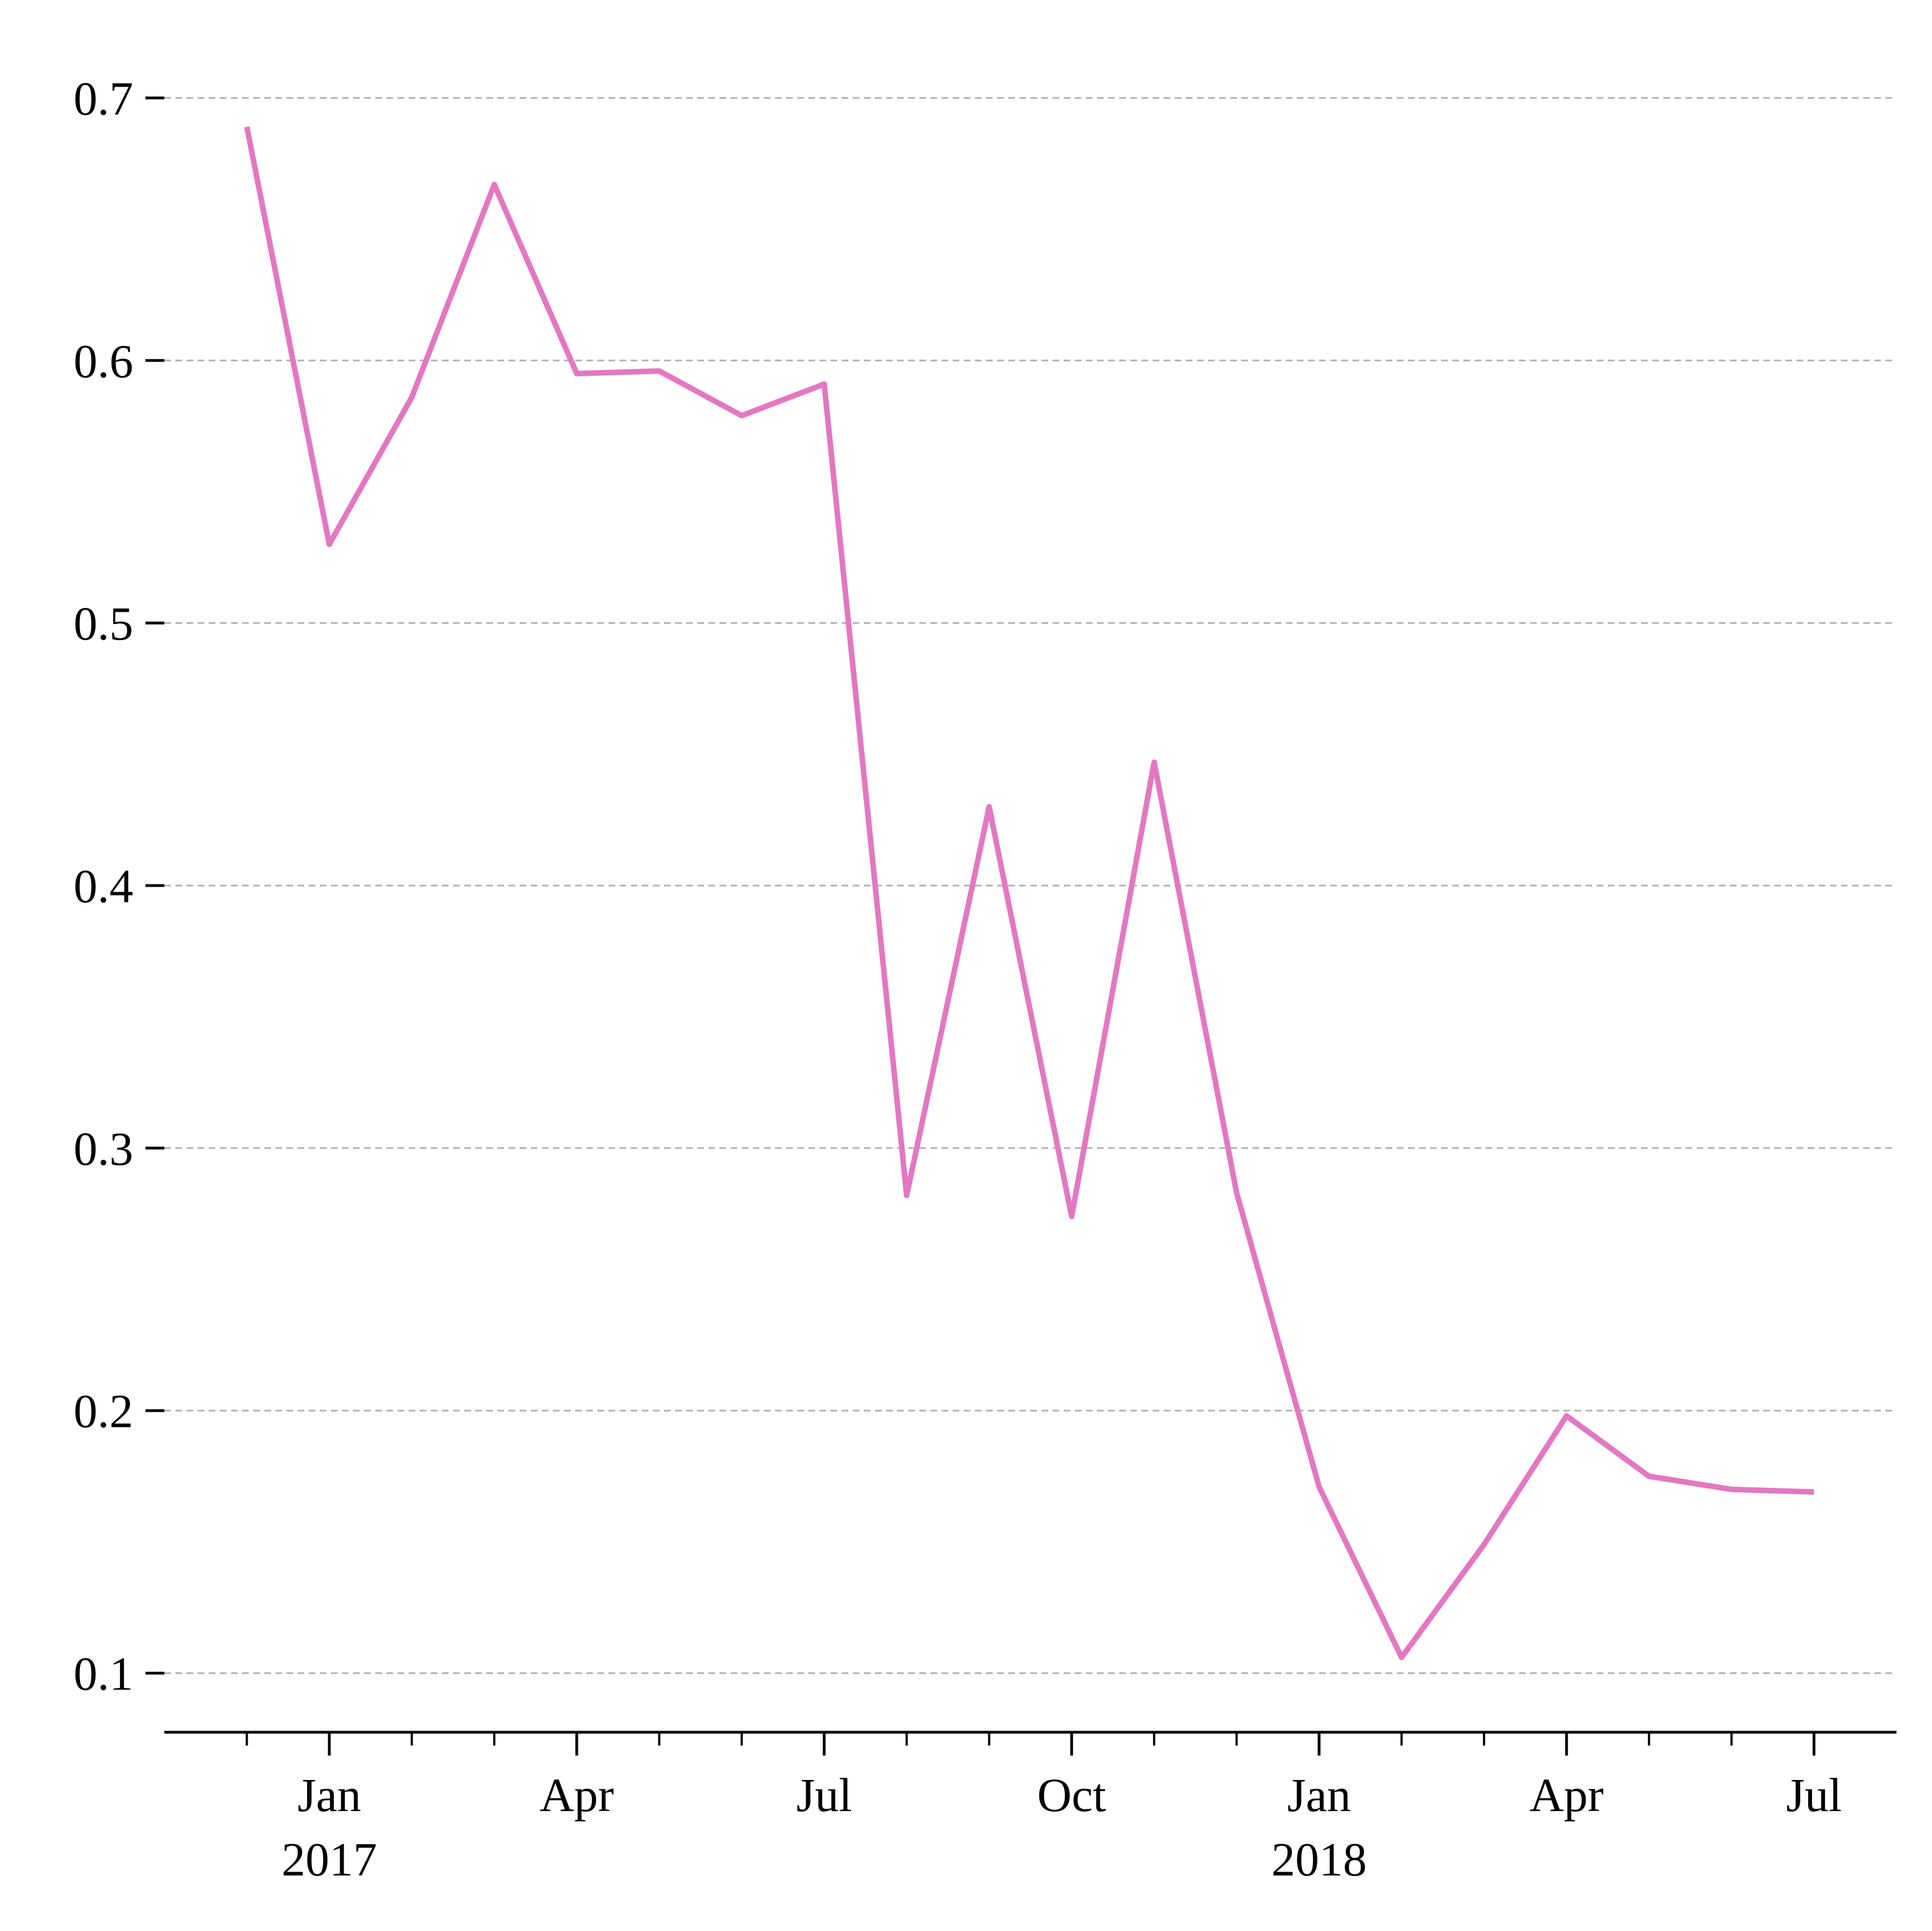 The image size is (1932, 1931). I want to click on y-axis: 0.1 0.2 0.3 0.4 0.5 0.6 0.7, so click(119, 887).